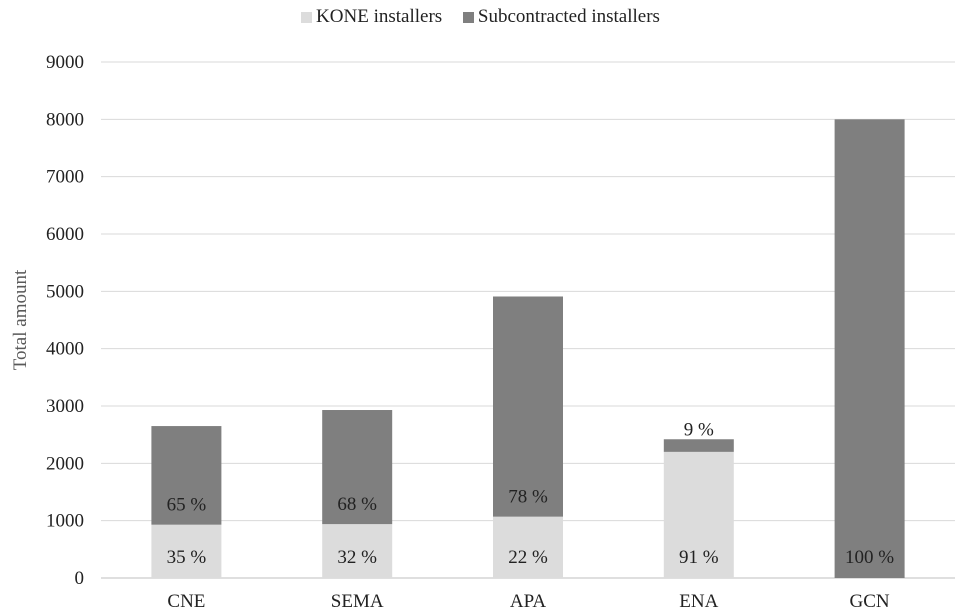  What do you see at coordinates (528, 497) in the screenshot?
I see `data-label-subcontracted: 78 %` at bounding box center [528, 497].